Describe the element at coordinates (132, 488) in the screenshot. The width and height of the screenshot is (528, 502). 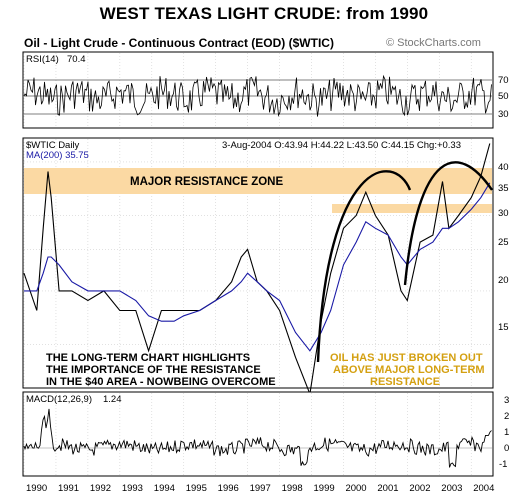
I see `x-tick-label: 1993` at that location.